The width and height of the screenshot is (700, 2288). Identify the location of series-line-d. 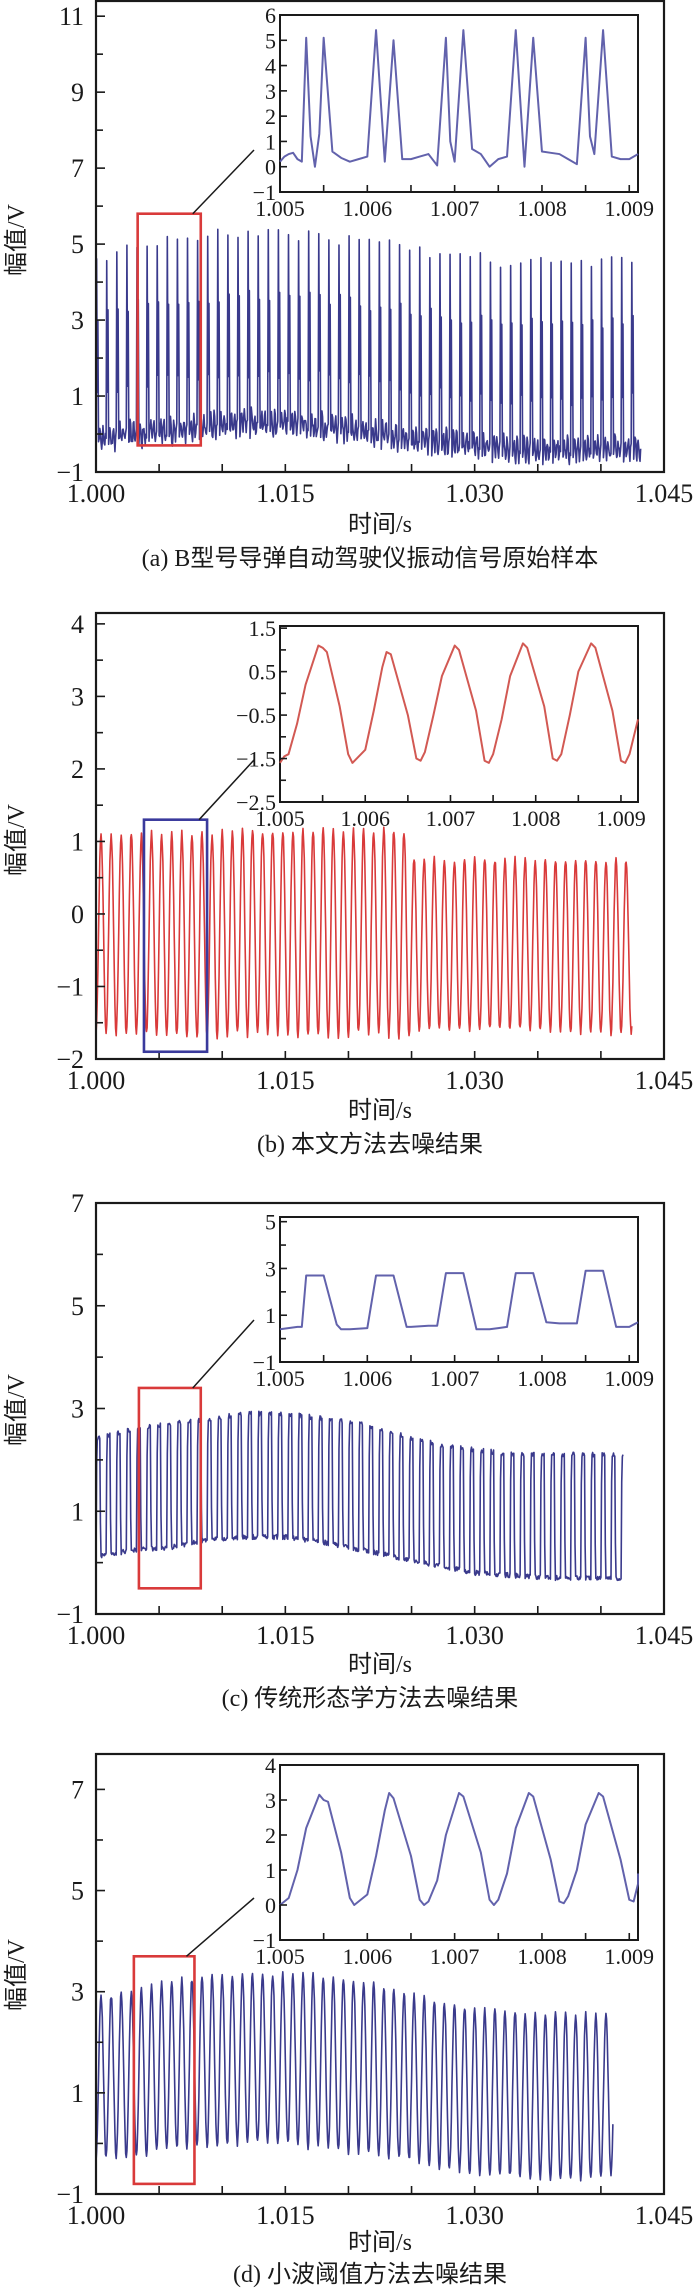
(354, 2076).